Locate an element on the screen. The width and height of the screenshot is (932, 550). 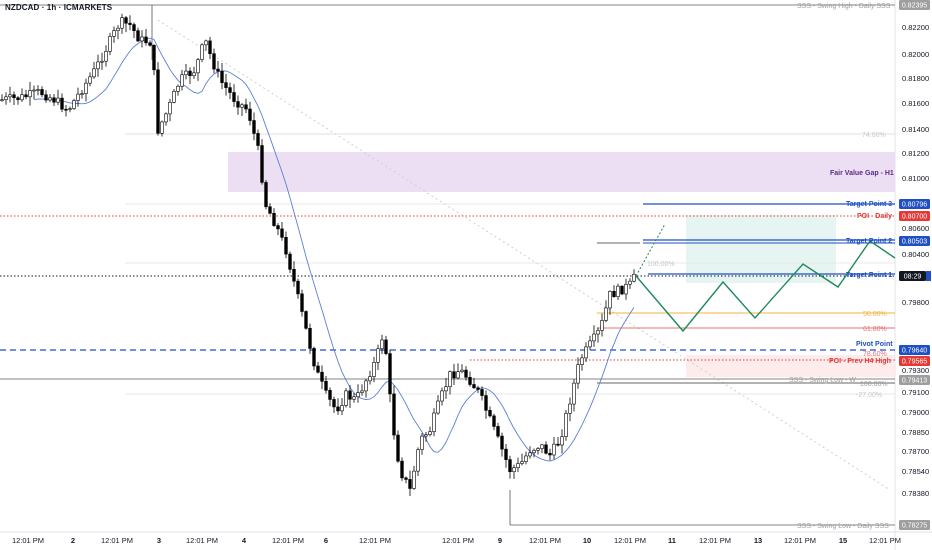
price-tick-label: 0.79800 is located at coordinates (915, 302).